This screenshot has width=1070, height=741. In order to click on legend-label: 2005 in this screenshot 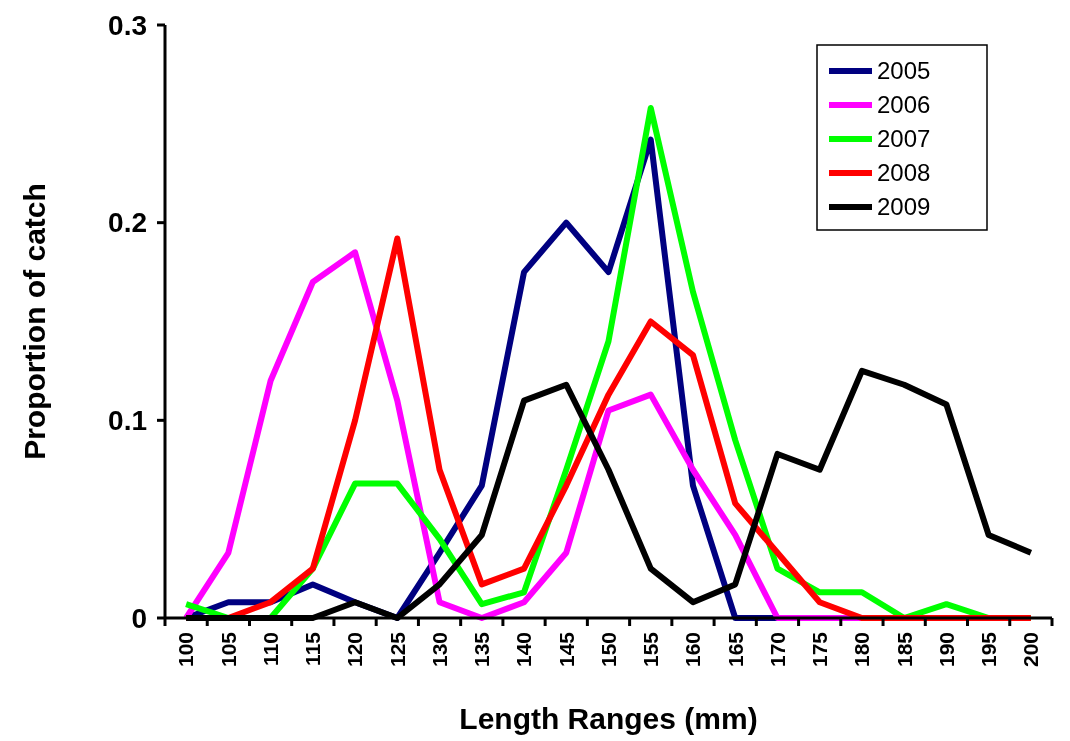, I will do `click(904, 71)`.